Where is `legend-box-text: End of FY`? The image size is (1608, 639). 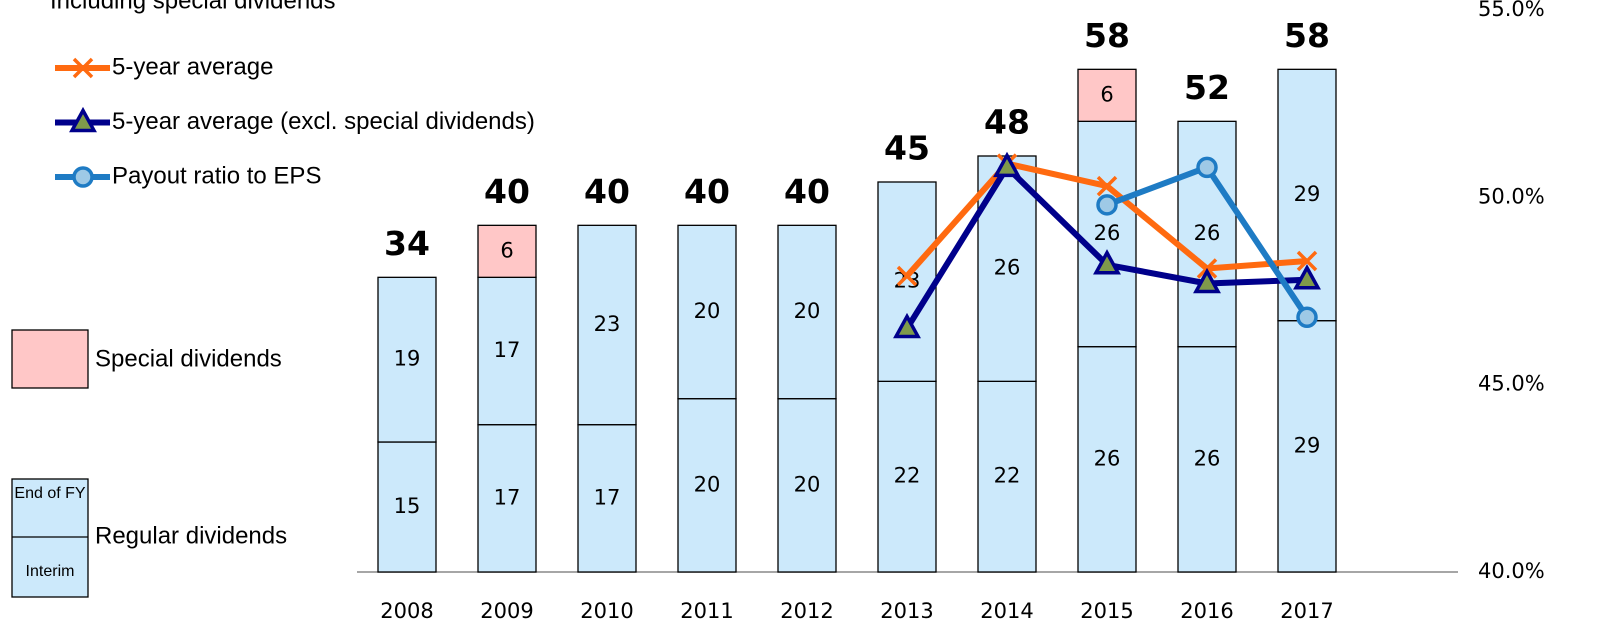 legend-box-text: End of FY is located at coordinates (50, 493).